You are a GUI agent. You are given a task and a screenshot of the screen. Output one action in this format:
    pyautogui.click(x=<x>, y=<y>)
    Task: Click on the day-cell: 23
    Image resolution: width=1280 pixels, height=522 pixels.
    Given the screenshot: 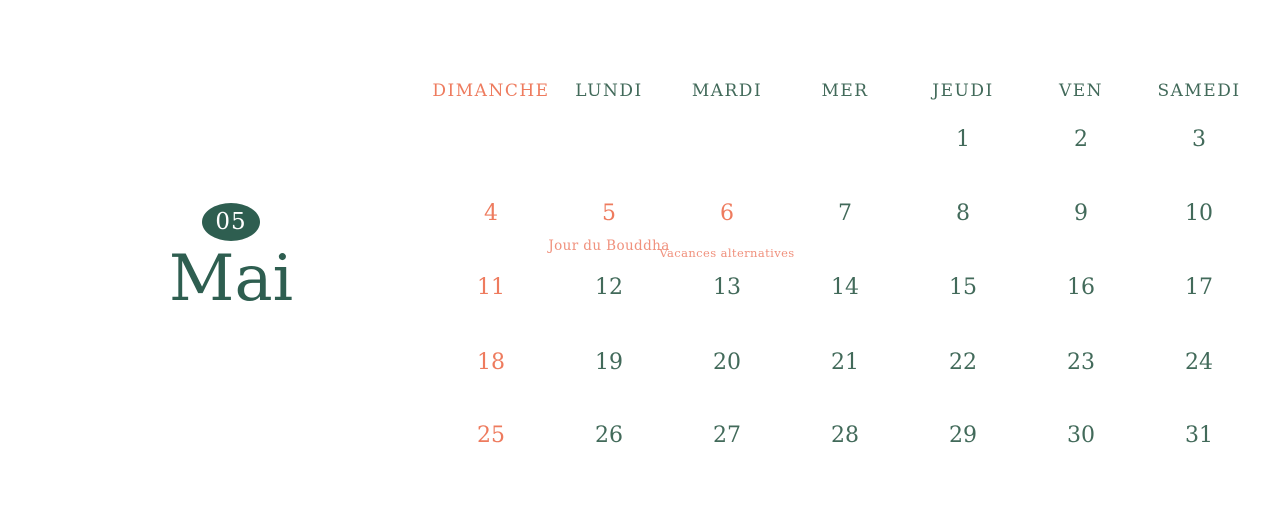 What is the action you would take?
    pyautogui.click(x=1081, y=363)
    